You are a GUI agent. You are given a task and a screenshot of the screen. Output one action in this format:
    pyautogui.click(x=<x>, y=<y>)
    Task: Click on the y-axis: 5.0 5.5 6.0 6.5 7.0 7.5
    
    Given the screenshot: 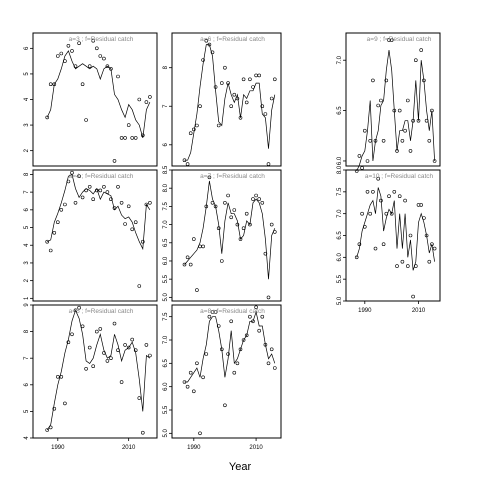 What is the action you would take?
    pyautogui.click(x=167, y=375)
    